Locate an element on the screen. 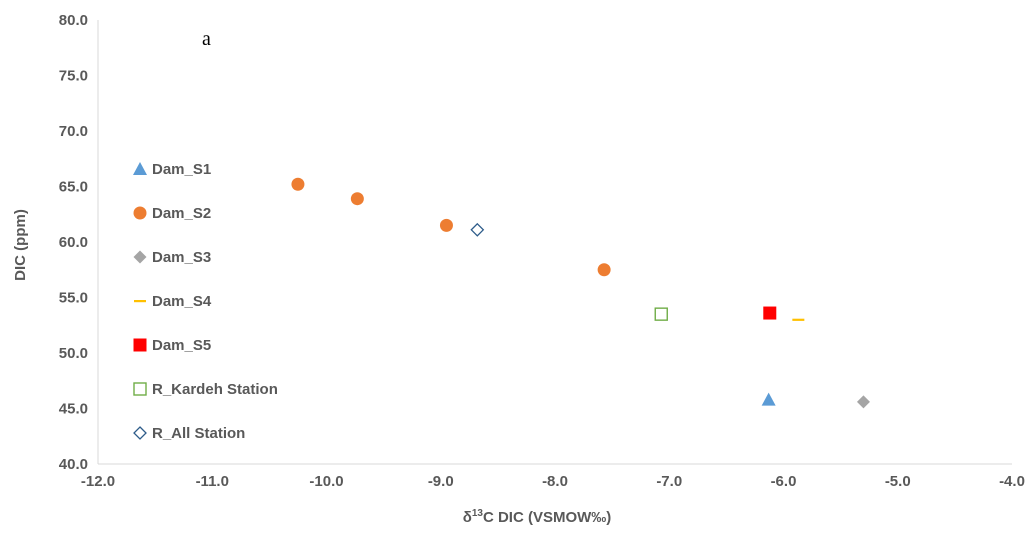 This screenshot has height=533, width=1034. y-tick-label: 65.0 is located at coordinates (73, 187).